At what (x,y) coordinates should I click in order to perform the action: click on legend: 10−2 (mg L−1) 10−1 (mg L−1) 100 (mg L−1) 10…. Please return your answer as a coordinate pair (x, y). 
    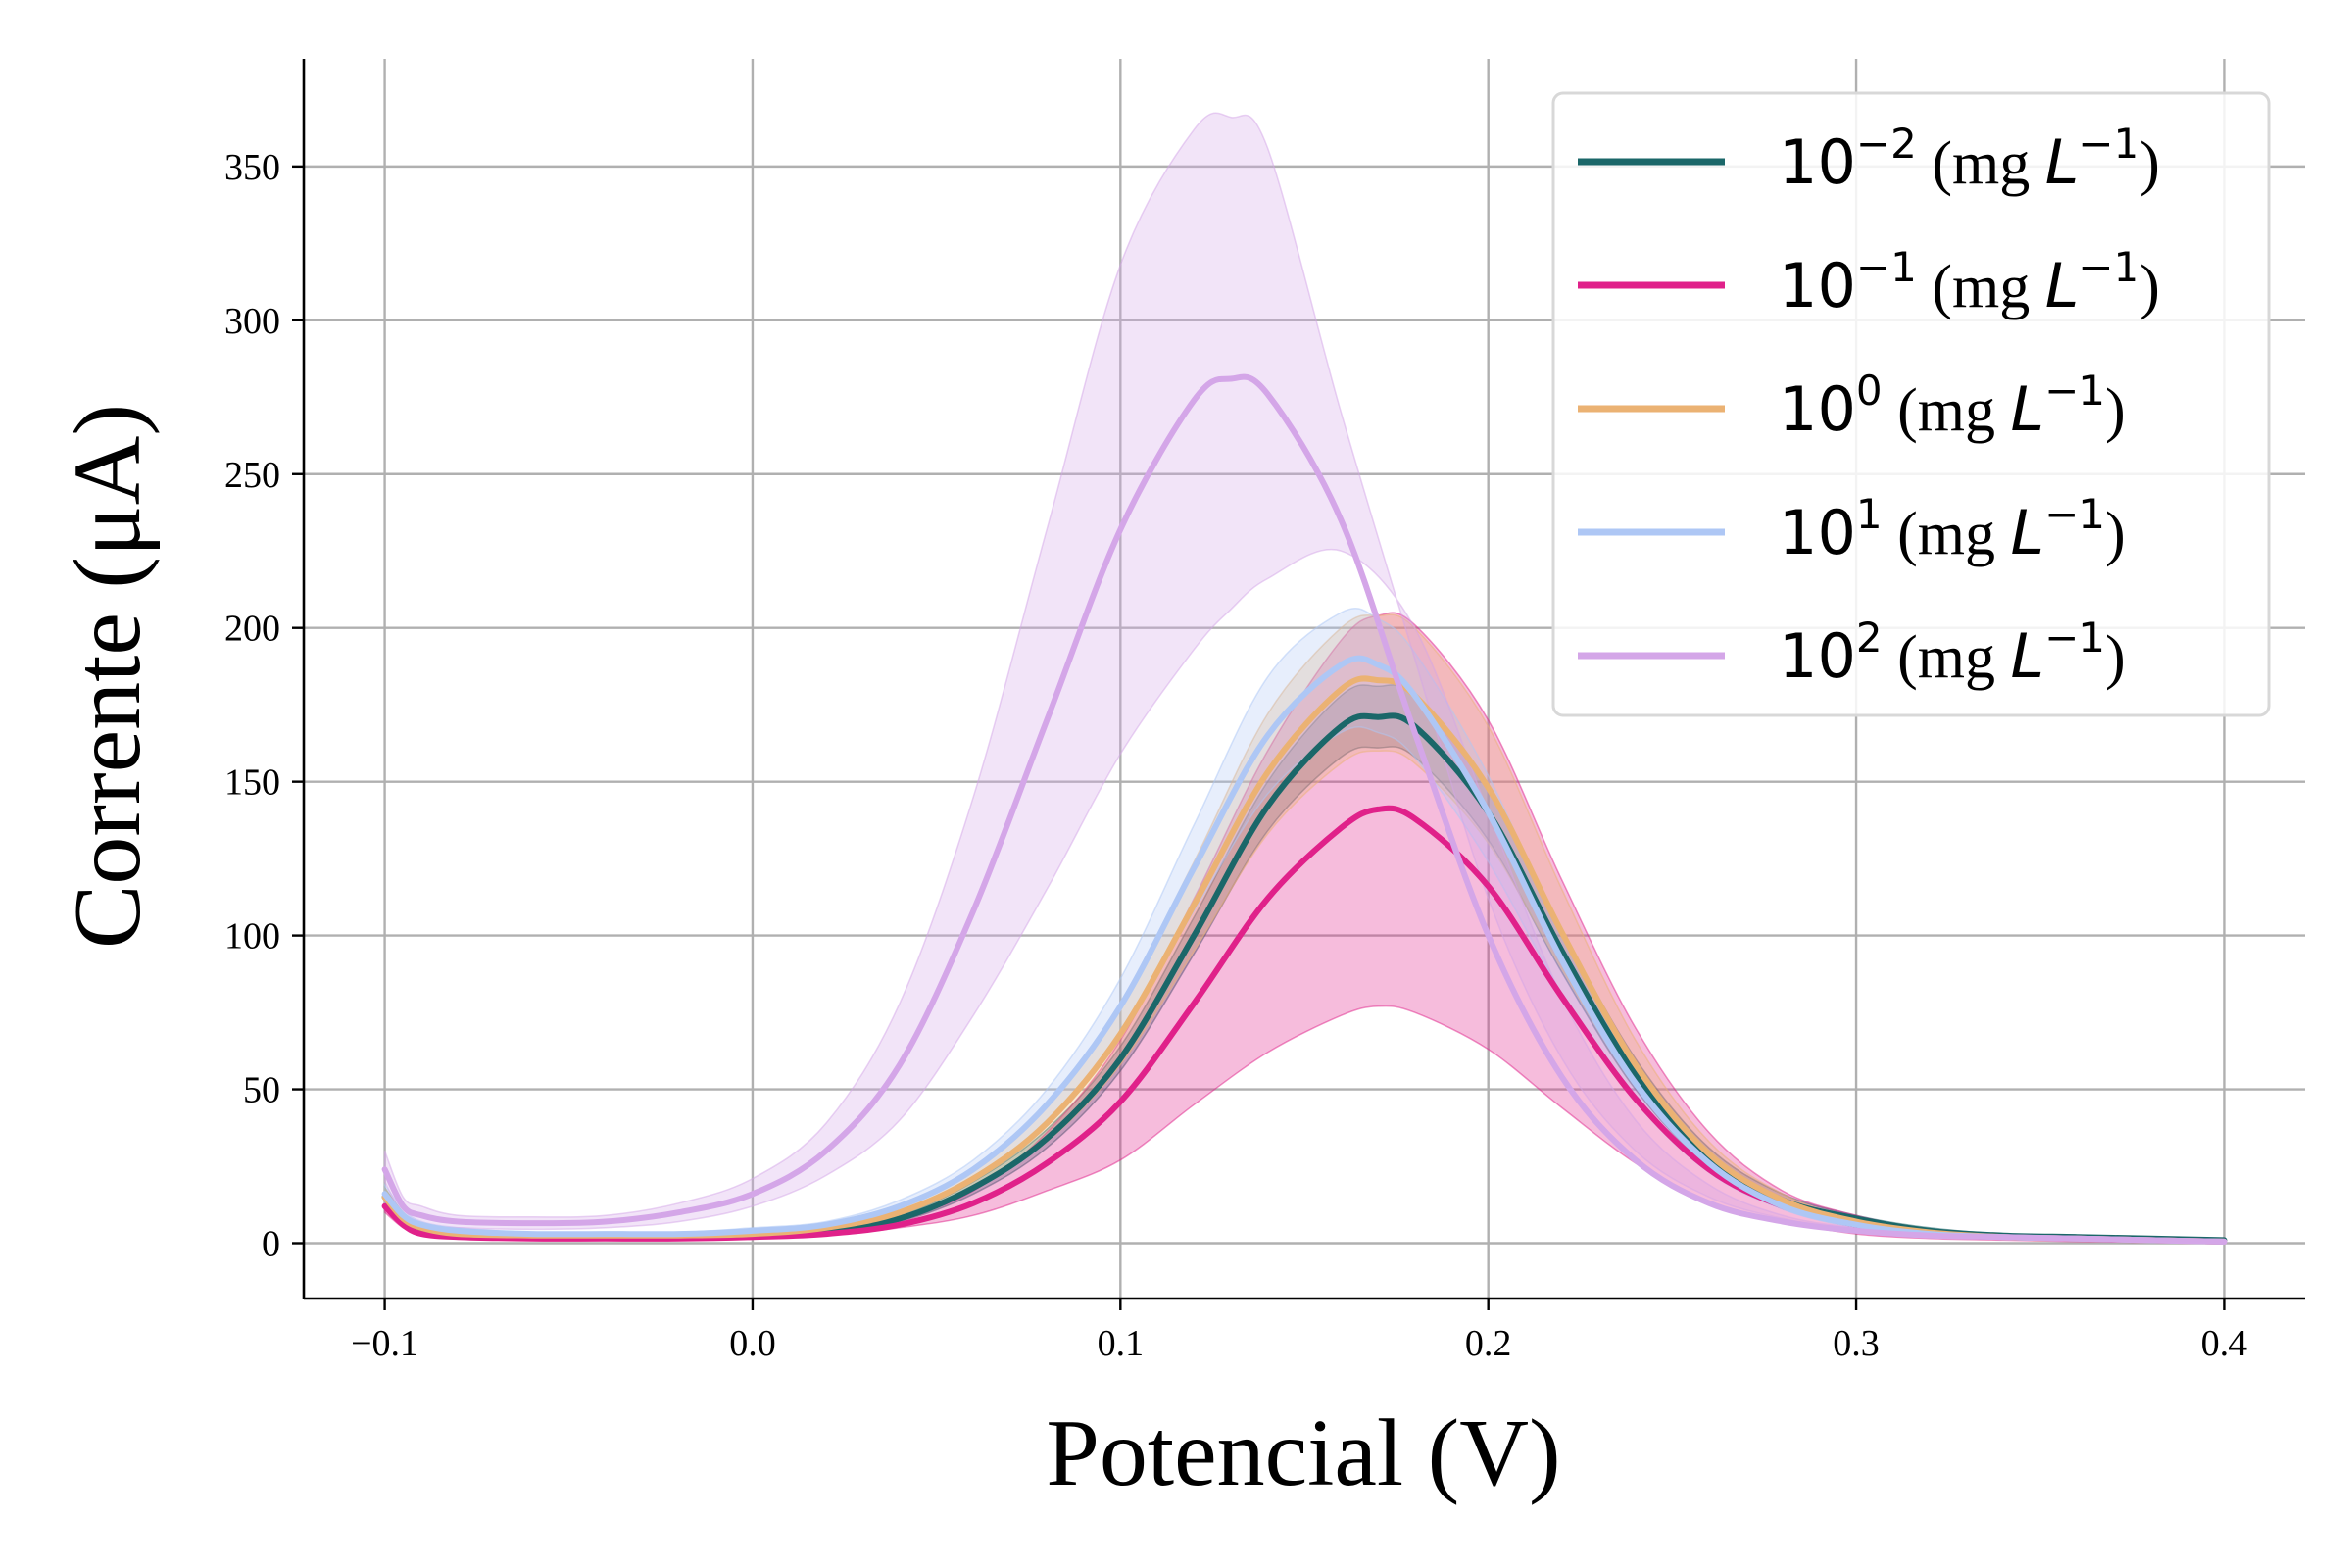
    Looking at the image, I should click on (1911, 404).